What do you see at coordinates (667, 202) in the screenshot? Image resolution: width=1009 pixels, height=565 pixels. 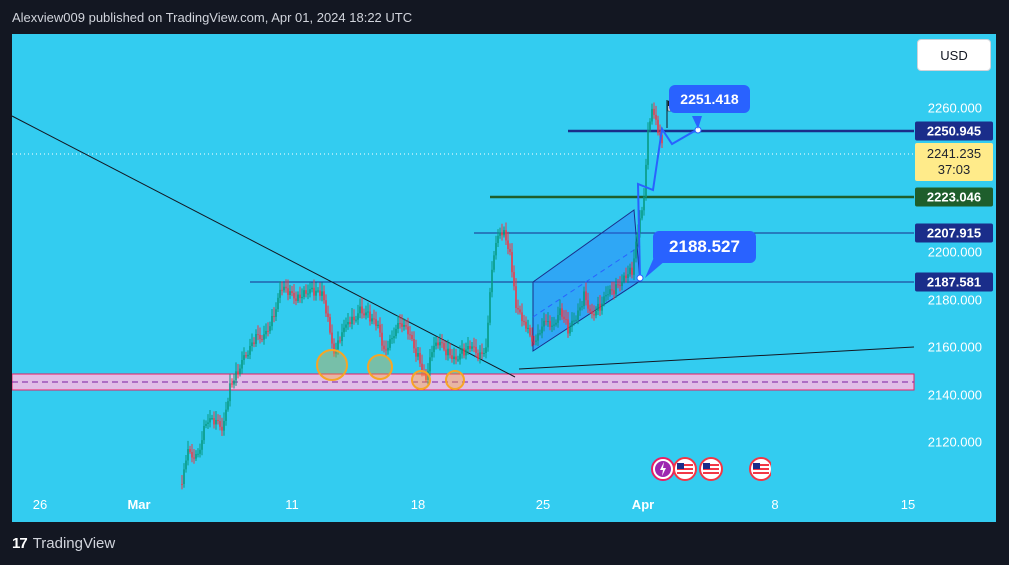 I see `projection-path` at bounding box center [667, 202].